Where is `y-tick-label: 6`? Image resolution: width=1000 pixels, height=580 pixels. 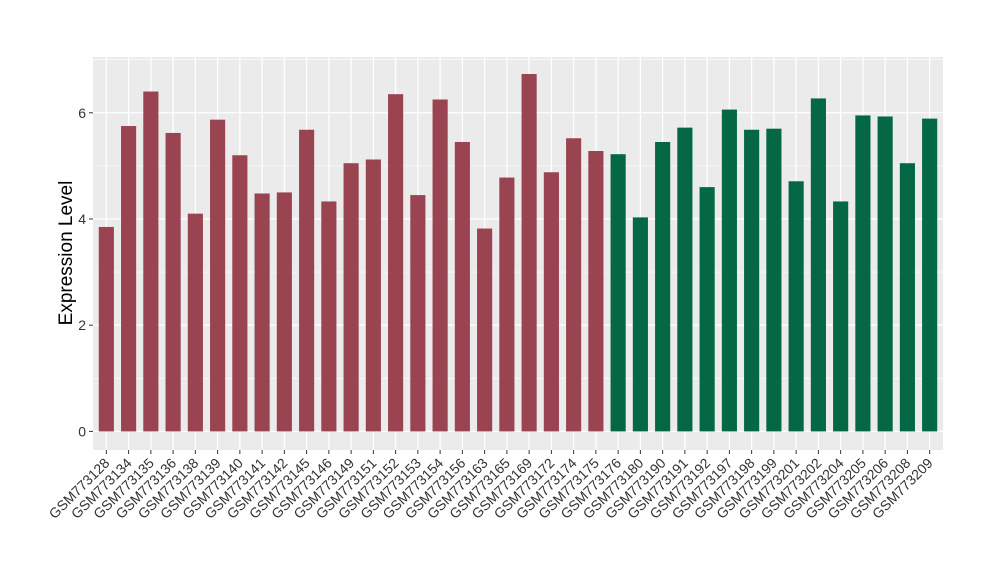 y-tick-label: 6 is located at coordinates (82, 113).